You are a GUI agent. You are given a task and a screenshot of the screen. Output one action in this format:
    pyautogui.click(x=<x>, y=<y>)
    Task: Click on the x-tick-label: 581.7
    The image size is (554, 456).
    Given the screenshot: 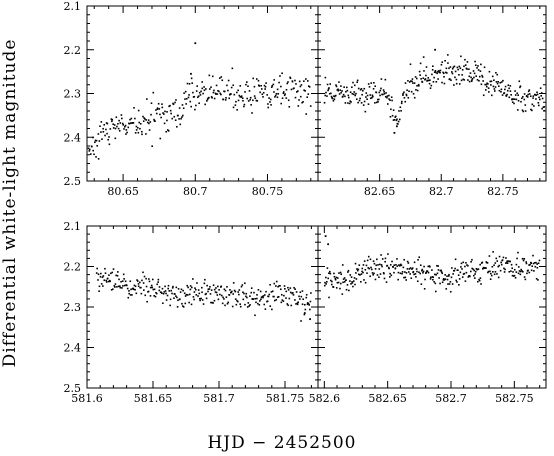 What is the action you would take?
    pyautogui.click(x=219, y=398)
    